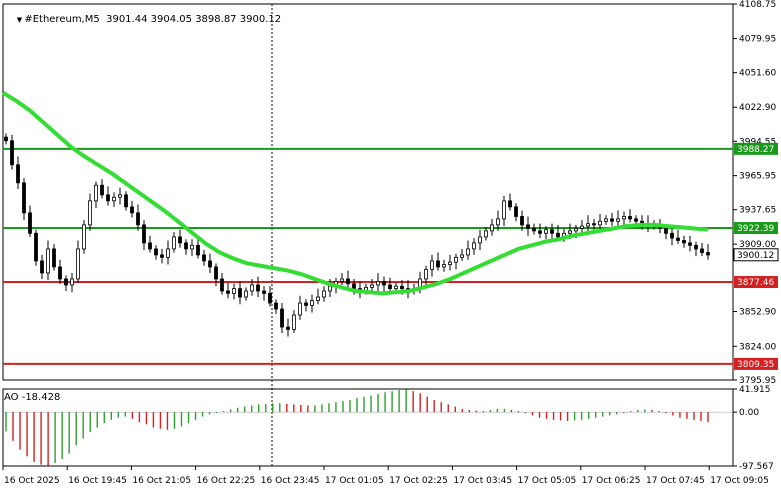 The width and height of the screenshot is (781, 493). What do you see at coordinates (757, 211) in the screenshot?
I see `price-tick-label: 3937.65` at bounding box center [757, 211].